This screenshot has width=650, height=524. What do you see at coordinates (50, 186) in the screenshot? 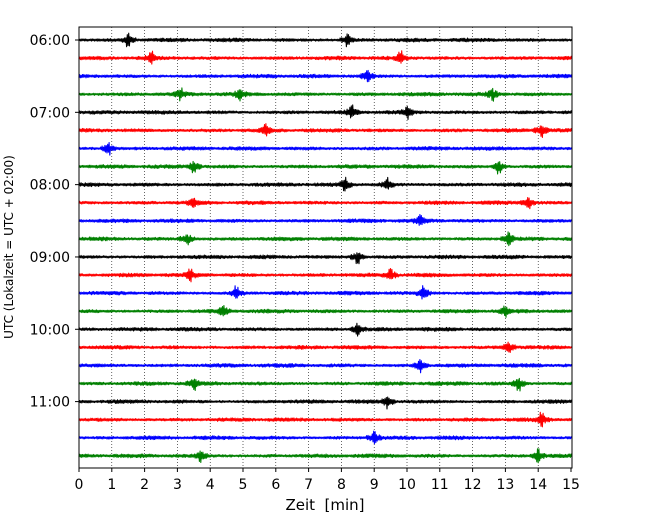
I see `y-tick-label: 08:00` at bounding box center [50, 186].